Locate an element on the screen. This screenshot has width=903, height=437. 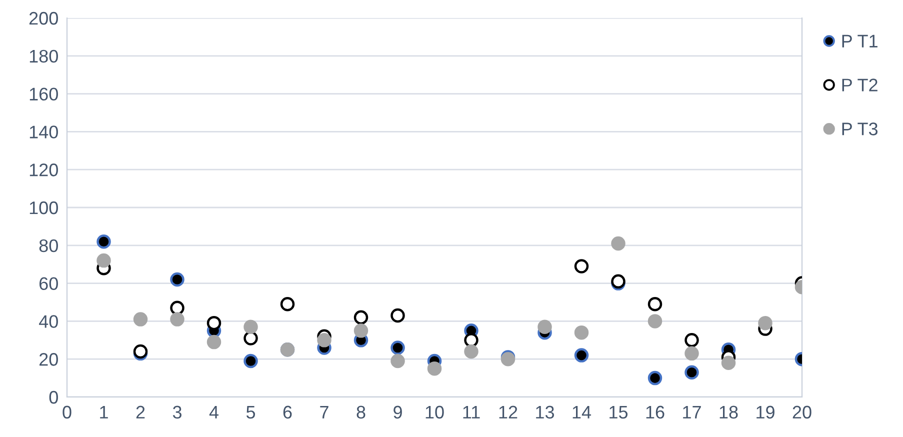
x-tick-label: 19 is located at coordinates (765, 412).